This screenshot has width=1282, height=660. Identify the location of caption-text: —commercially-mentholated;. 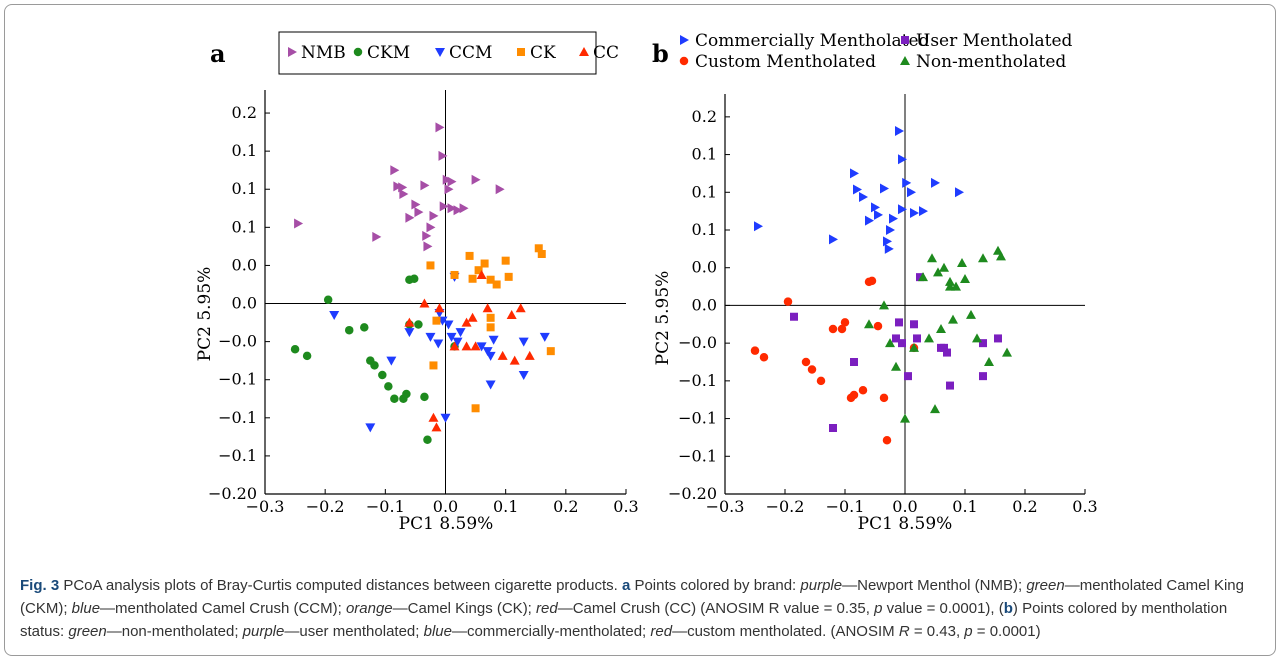
(551, 631).